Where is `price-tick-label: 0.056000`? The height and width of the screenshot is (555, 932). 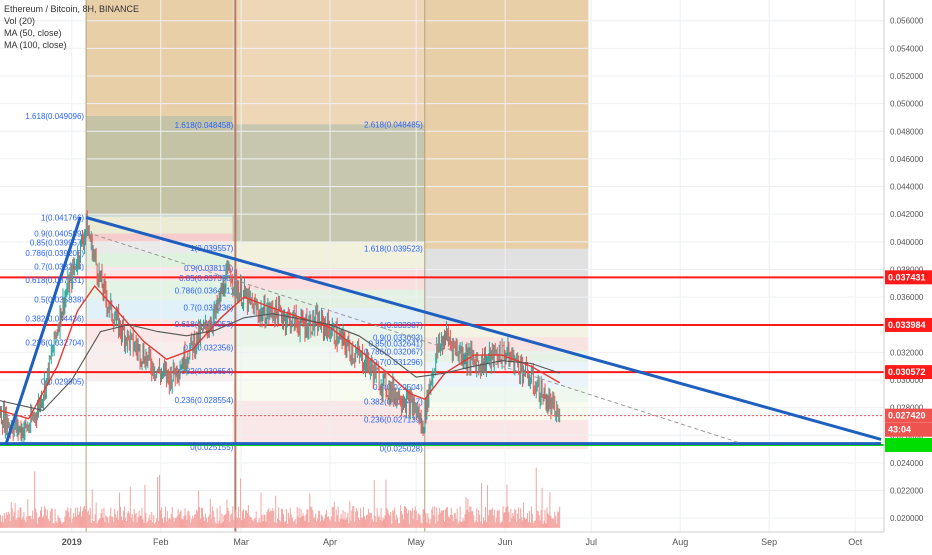
price-tick-label: 0.056000 is located at coordinates (907, 21).